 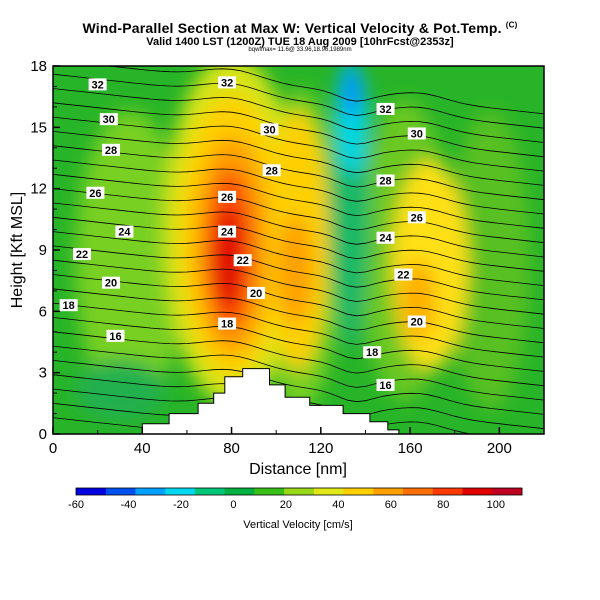 What do you see at coordinates (286, 505) in the screenshot?
I see `colorbar-tick-label: 20` at bounding box center [286, 505].